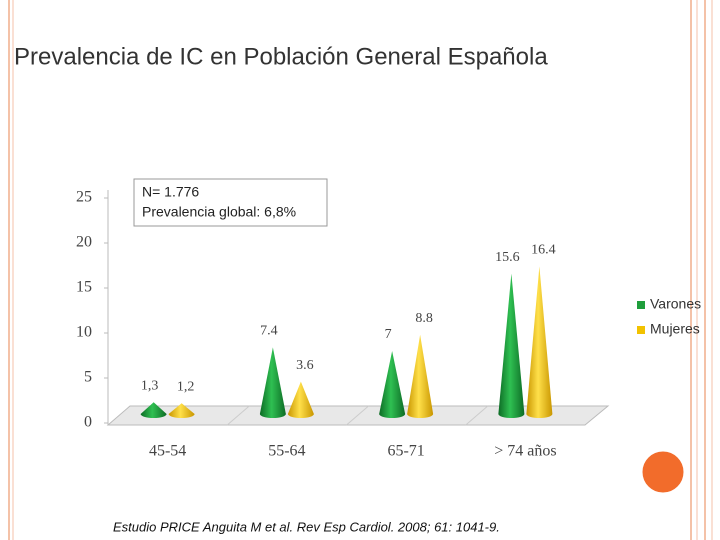 This screenshot has height=540, width=720. Describe the element at coordinates (305, 365) in the screenshot. I see `value-label: 3.6` at that location.